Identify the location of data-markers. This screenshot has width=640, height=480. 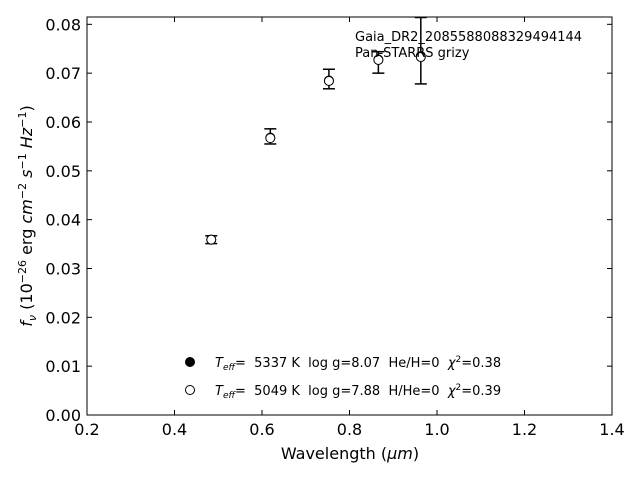
(316, 148).